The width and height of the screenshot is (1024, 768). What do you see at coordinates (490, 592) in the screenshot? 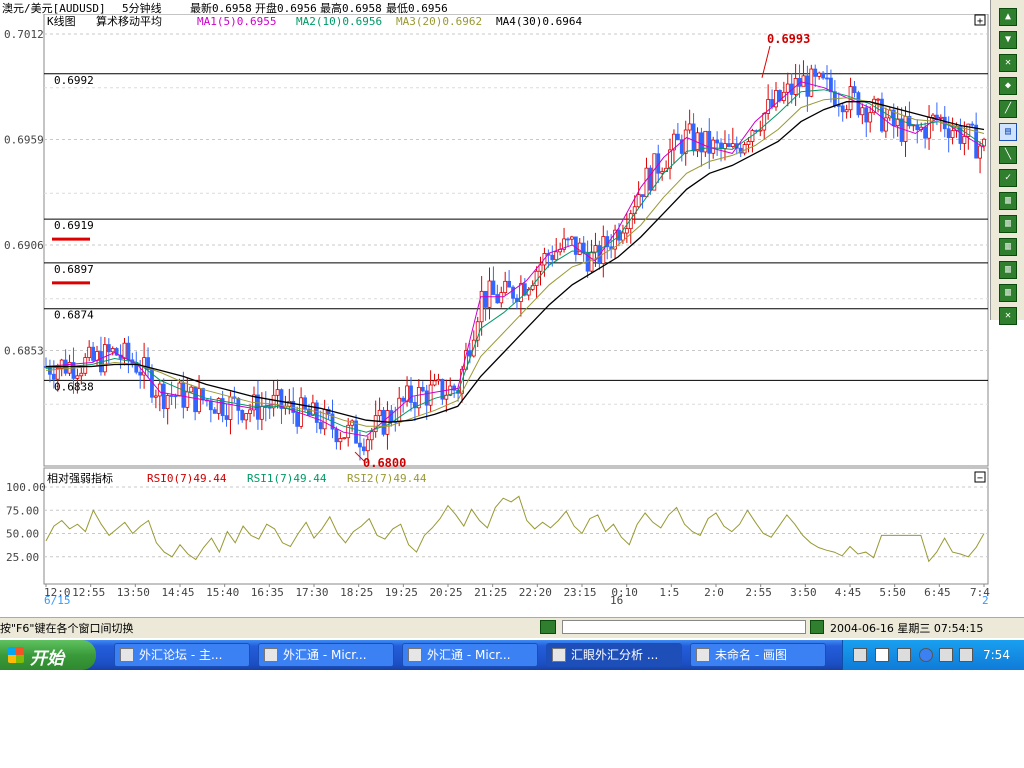
I see `x-tick-label: 21:25` at bounding box center [490, 592].